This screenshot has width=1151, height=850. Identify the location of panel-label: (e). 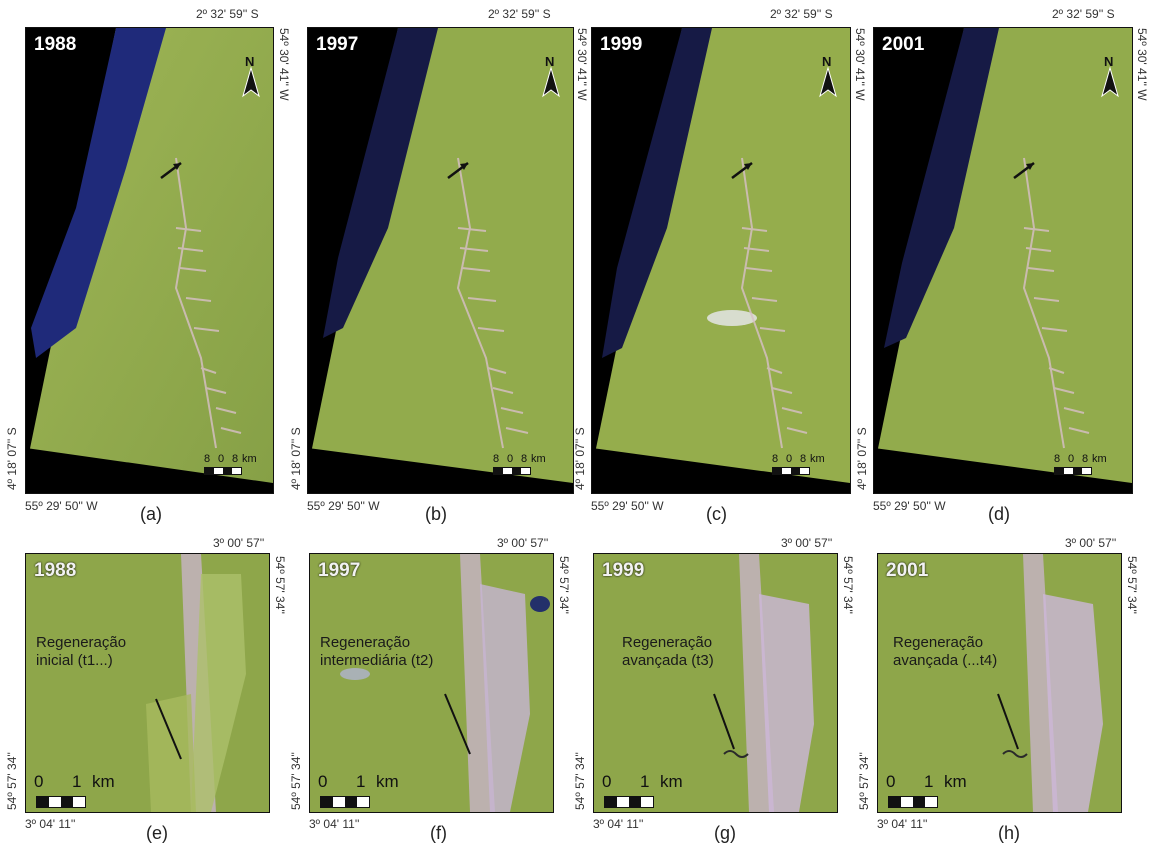
(157, 833).